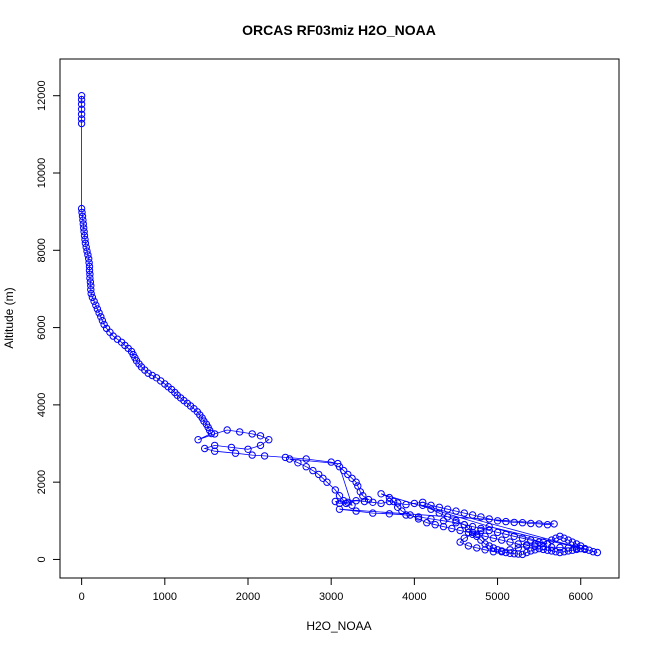  Describe the element at coordinates (42, 327) in the screenshot. I see `y-tick-label: 6000` at that location.